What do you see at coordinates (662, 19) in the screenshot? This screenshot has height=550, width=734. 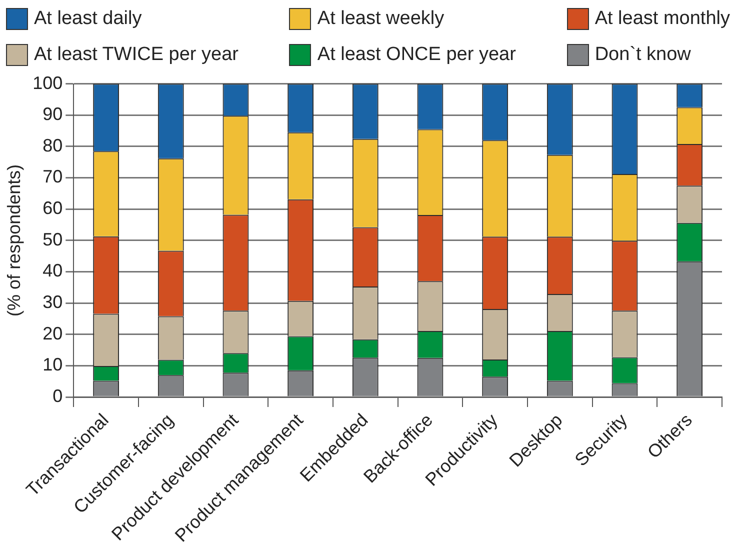 I see `legend-label: At least monthly` at bounding box center [662, 19].